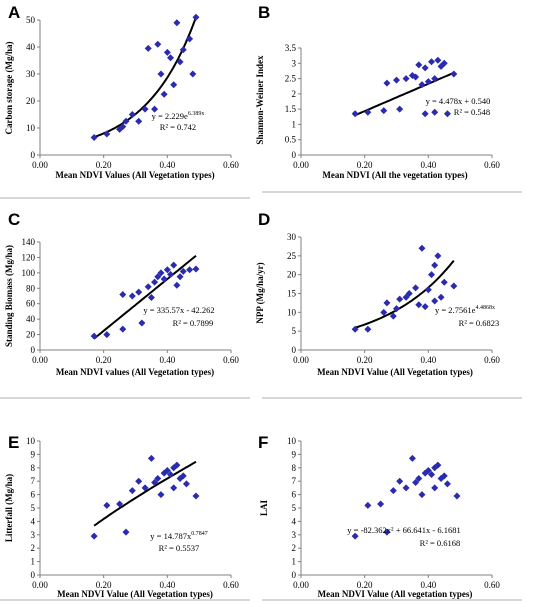 This screenshot has width=533, height=602. I want to click on x-tick-label: 0.40, so click(428, 165).